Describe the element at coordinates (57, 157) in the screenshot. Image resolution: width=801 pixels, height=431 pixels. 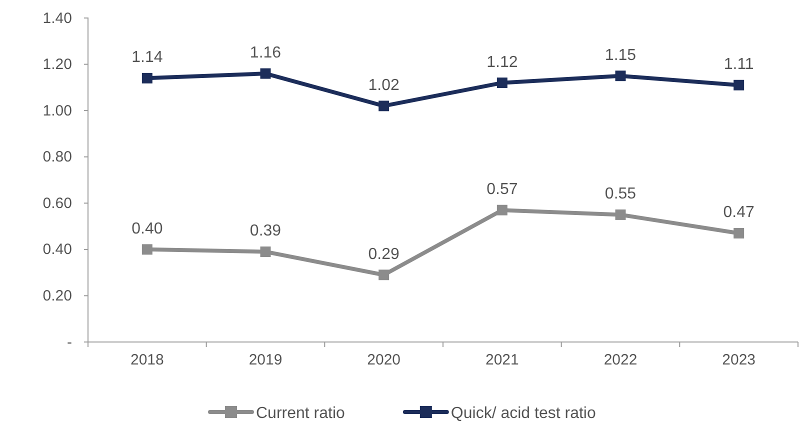
I see `y-tick-label: 0.80` at that location.